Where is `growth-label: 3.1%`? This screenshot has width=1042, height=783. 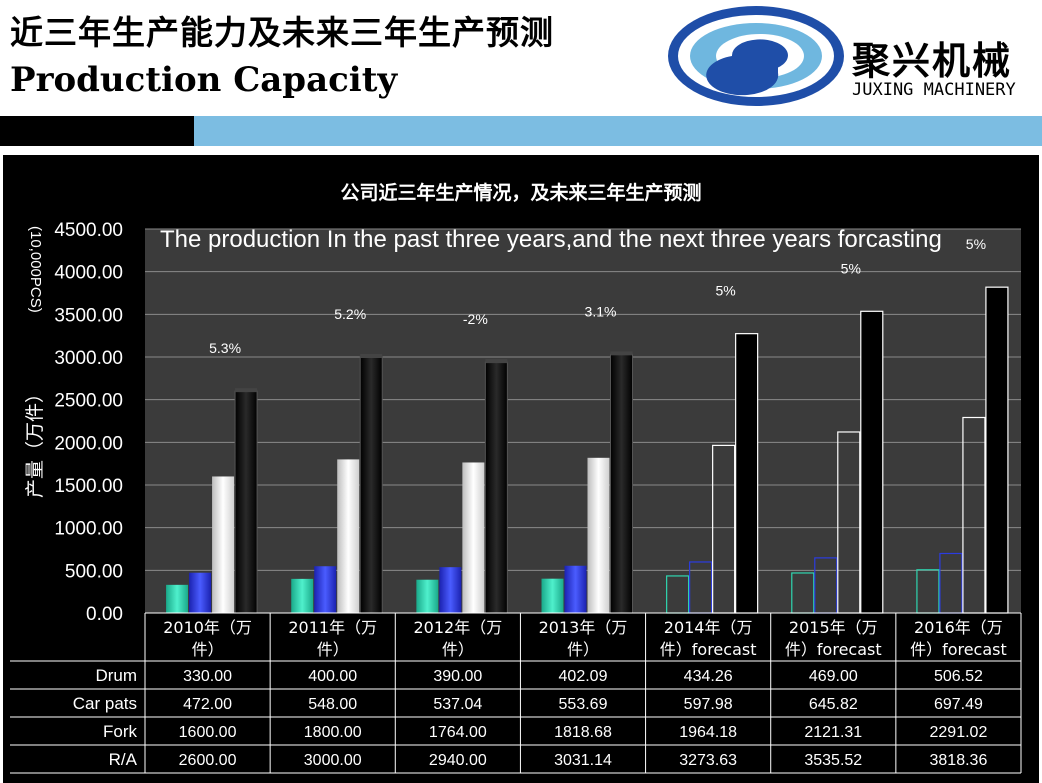 growth-label: 3.1% is located at coordinates (601, 311).